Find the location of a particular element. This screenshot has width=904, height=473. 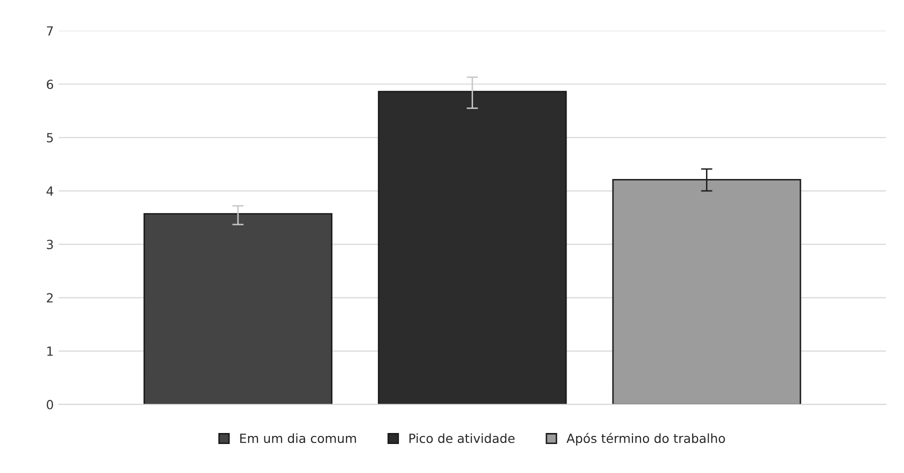

y-tick-label: 5 is located at coordinates (49, 137).